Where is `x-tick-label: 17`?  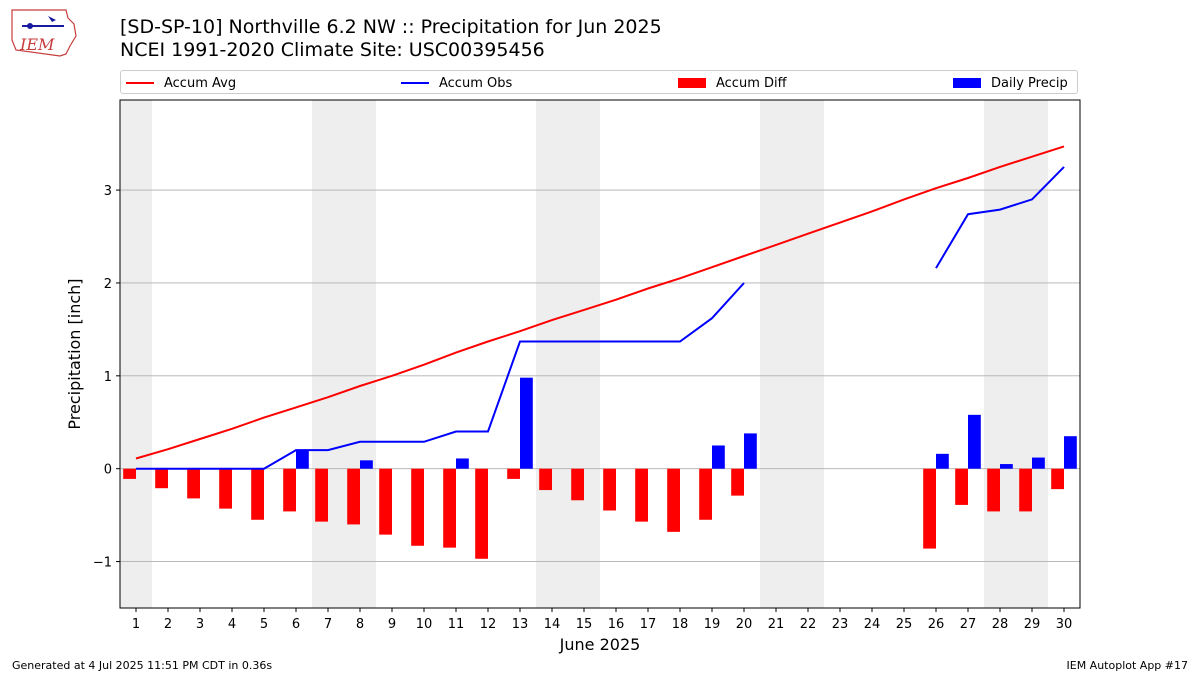
x-tick-label: 17 is located at coordinates (648, 624).